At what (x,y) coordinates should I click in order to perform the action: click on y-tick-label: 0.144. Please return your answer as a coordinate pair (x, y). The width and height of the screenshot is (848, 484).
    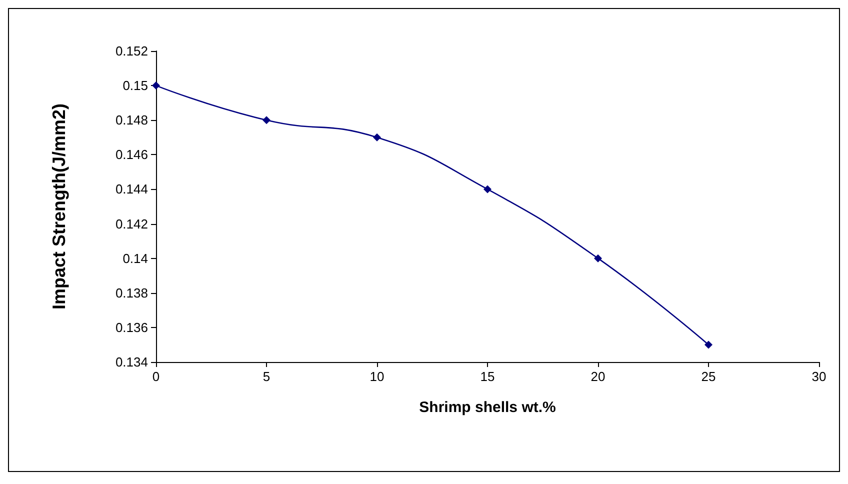
    Looking at the image, I should click on (131, 189).